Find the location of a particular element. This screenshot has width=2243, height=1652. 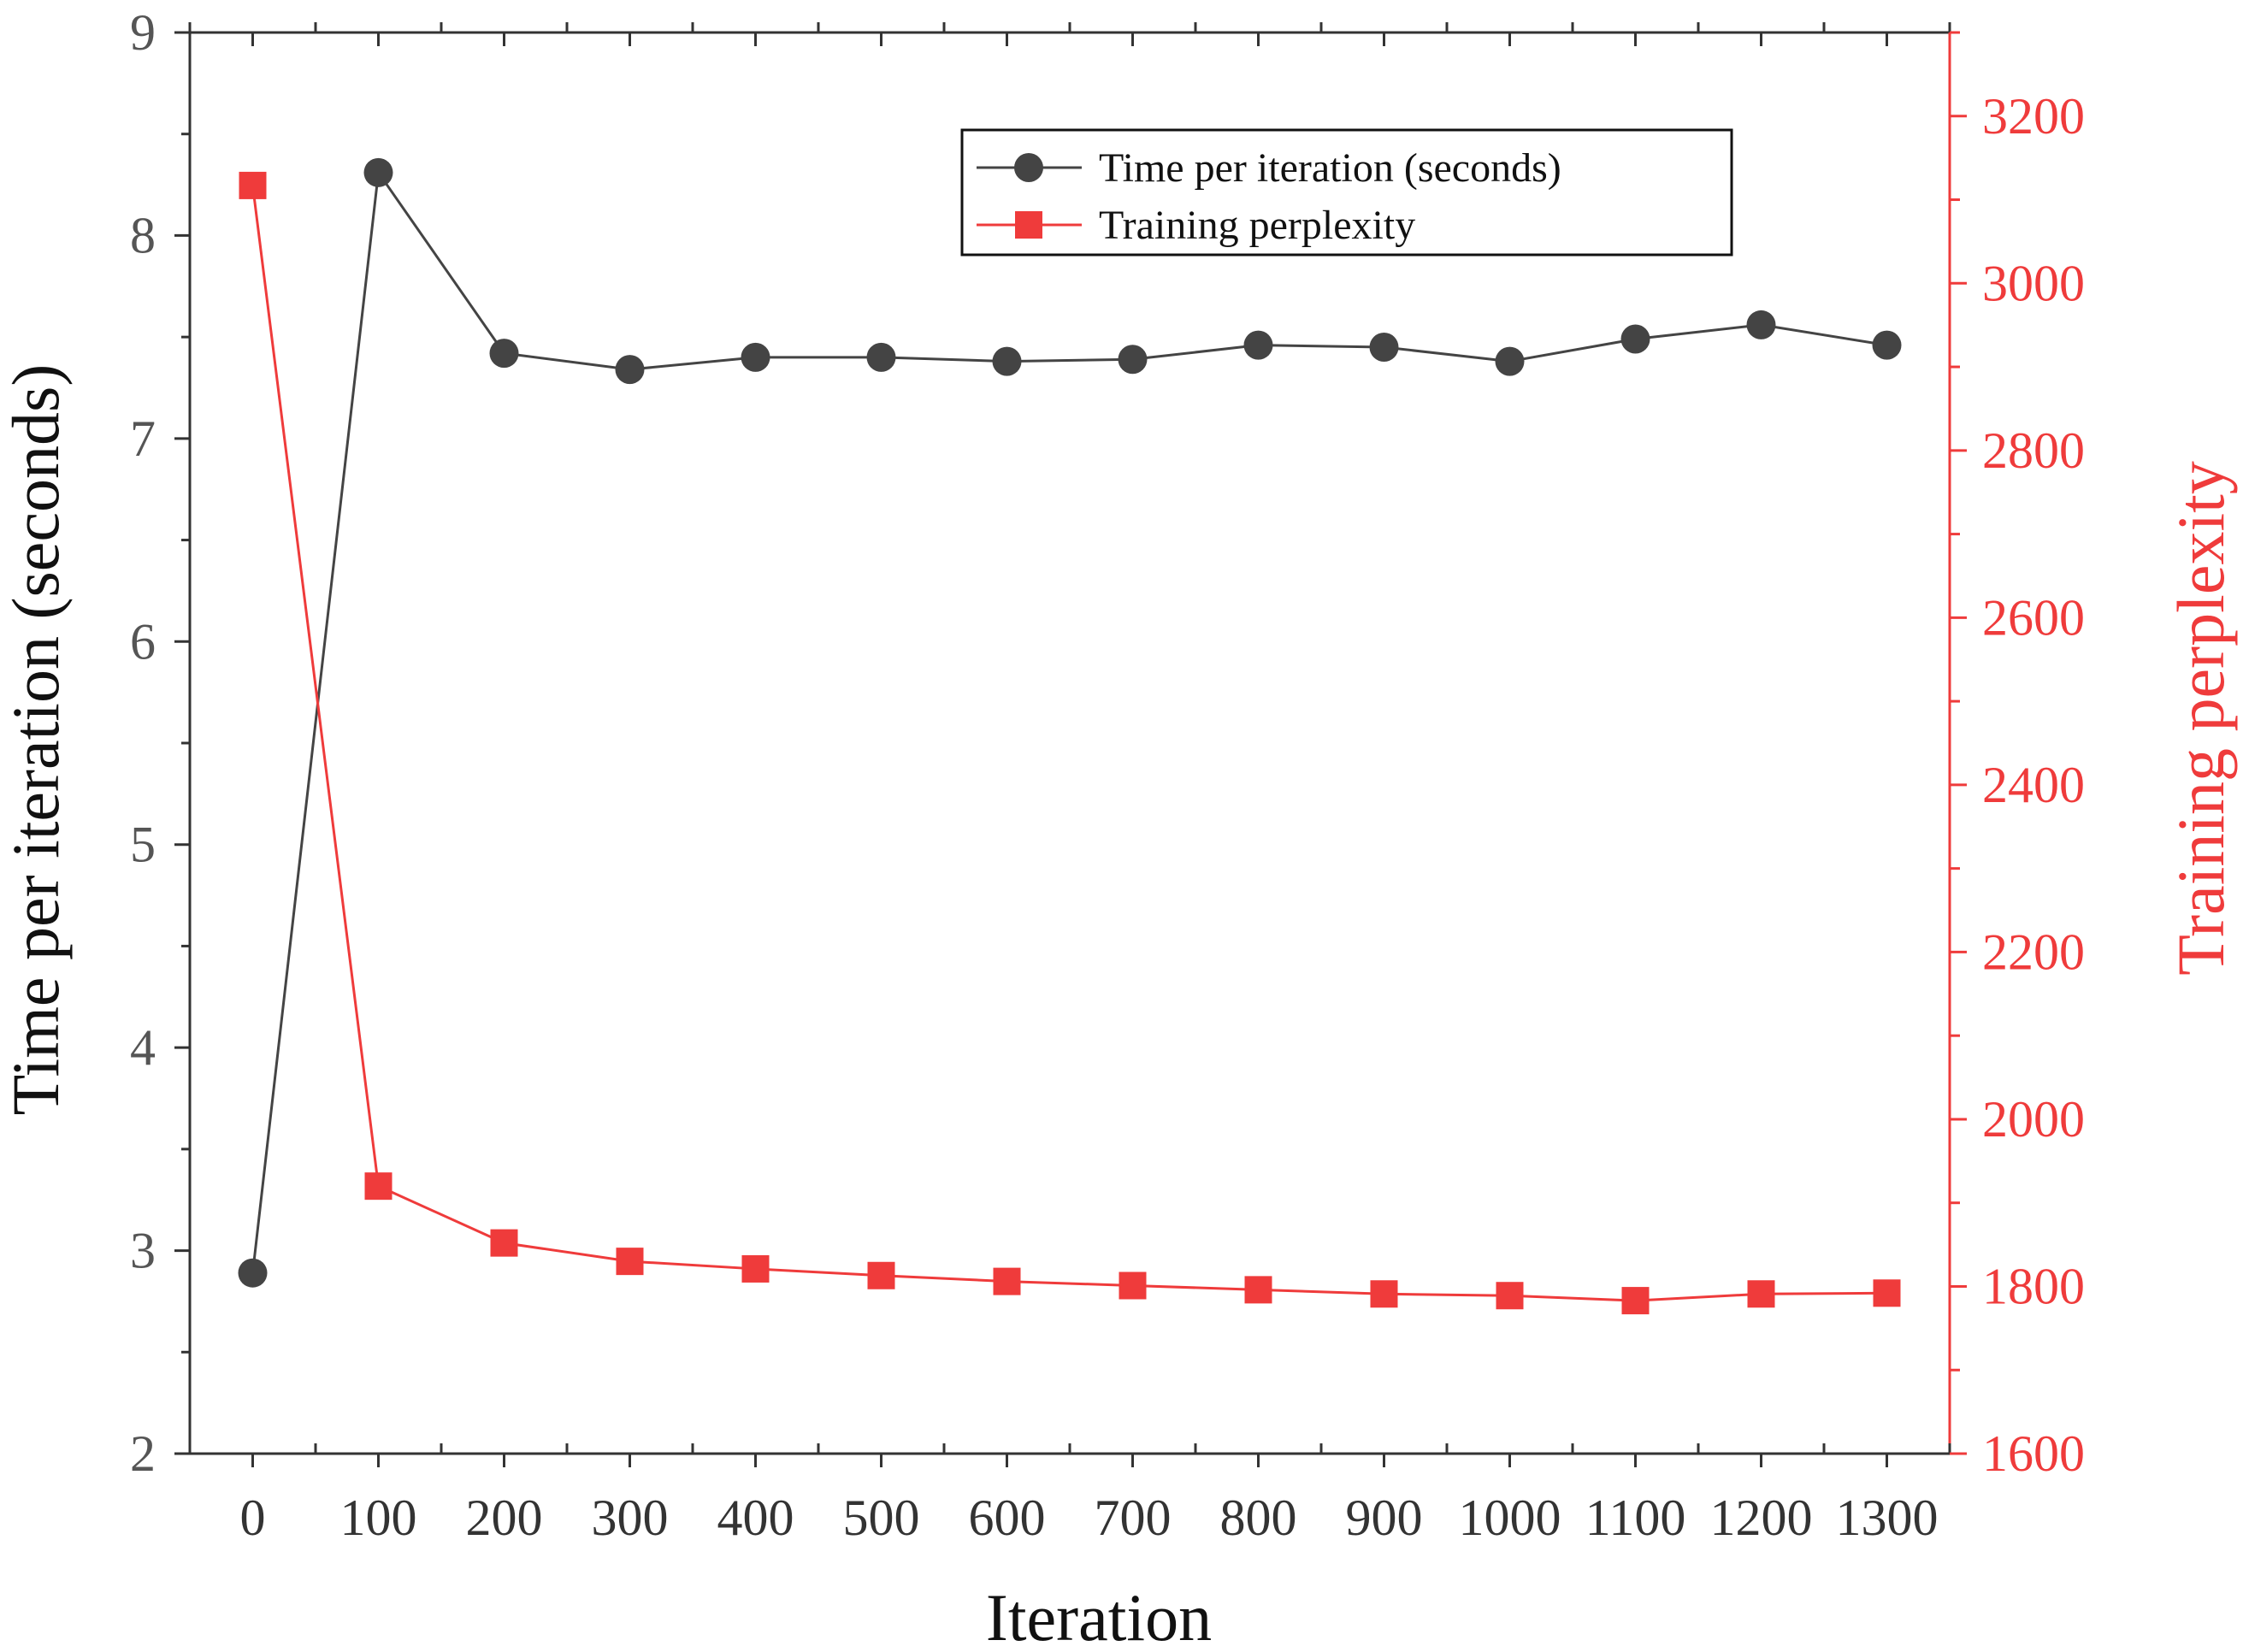

x-tick-label: 300 is located at coordinates (631, 1518).